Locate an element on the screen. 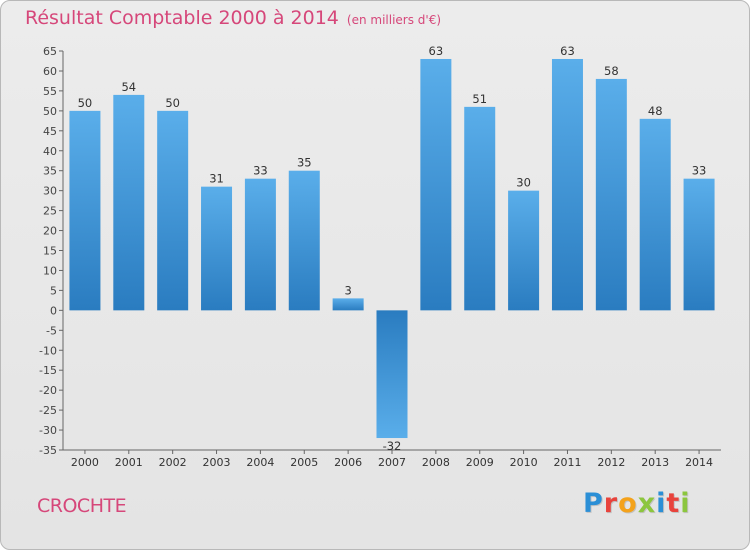 This screenshot has height=550, width=750. y-tick-label: 20 is located at coordinates (50, 231).